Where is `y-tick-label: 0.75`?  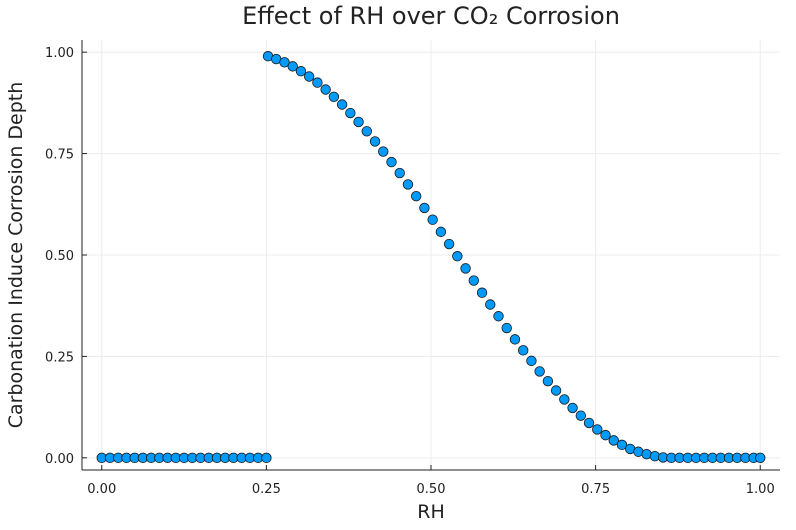 y-tick-label: 0.75 is located at coordinates (59, 155).